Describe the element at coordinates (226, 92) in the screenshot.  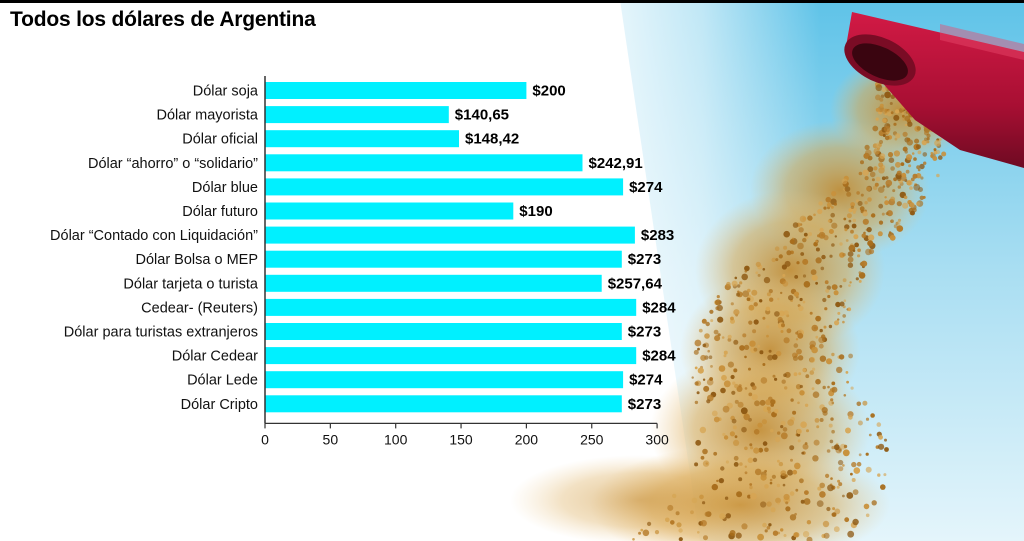
I see `category-label: Dólar soja` at that location.